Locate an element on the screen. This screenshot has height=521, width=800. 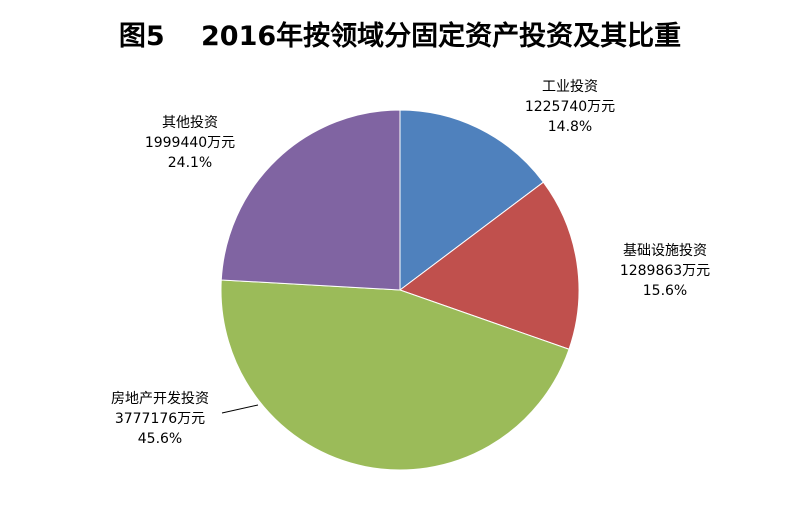
slice-name: 房地产开发投资 is located at coordinates (160, 399).